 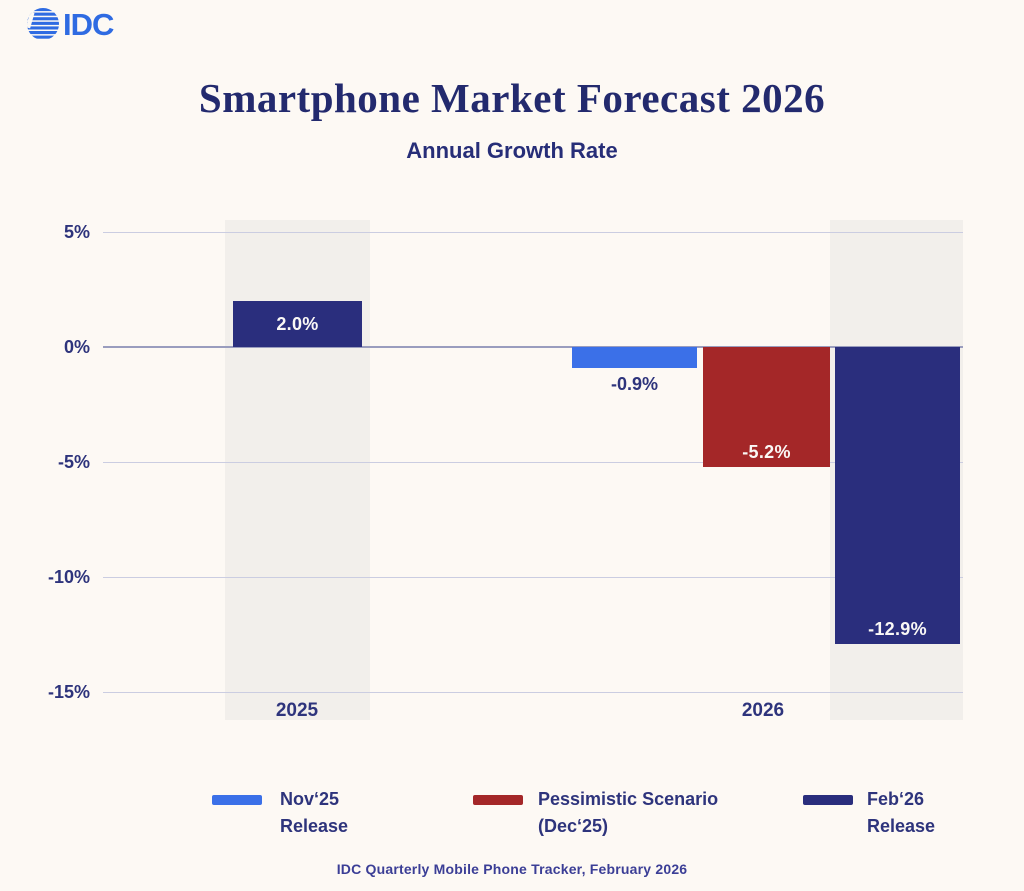 What do you see at coordinates (766, 407) in the screenshot?
I see `chart-bar-2026-3: -5.2%` at bounding box center [766, 407].